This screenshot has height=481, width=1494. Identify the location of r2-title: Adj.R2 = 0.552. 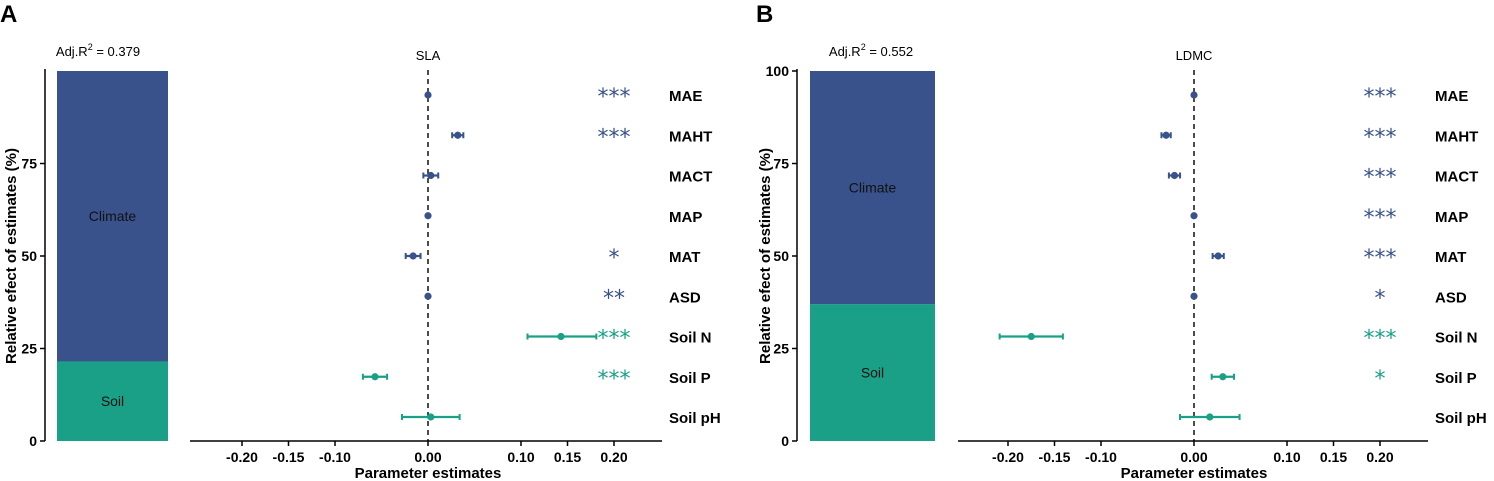
(871, 50).